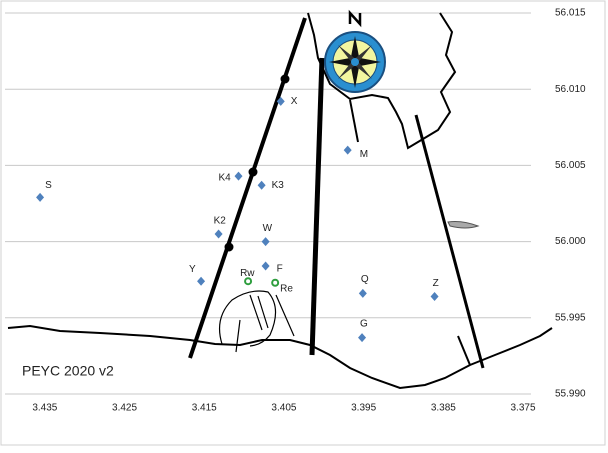 The width and height of the screenshot is (608, 453). What do you see at coordinates (283, 408) in the screenshot?
I see `x-tick-label: 3.405` at bounding box center [283, 408].